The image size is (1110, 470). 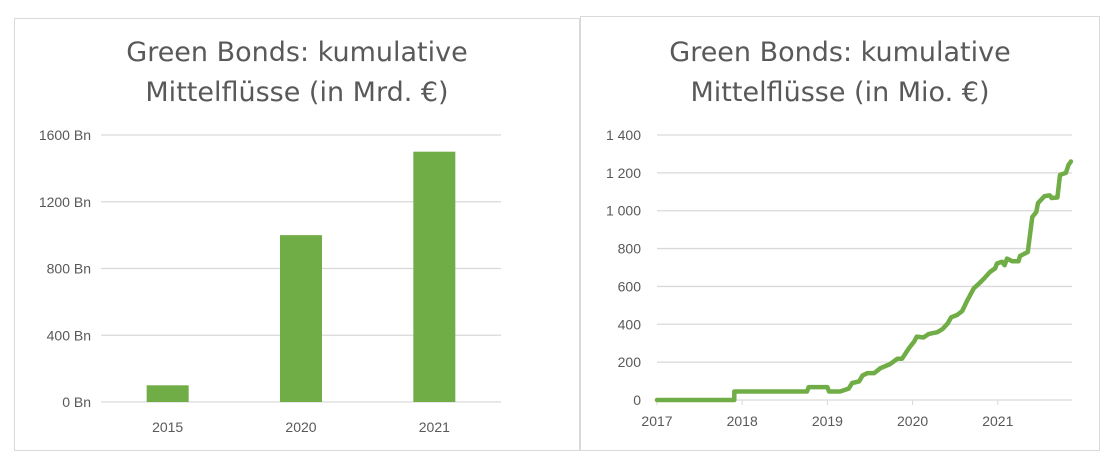 What do you see at coordinates (742, 421) in the screenshot?
I see `x-tick-label: 2018` at bounding box center [742, 421].